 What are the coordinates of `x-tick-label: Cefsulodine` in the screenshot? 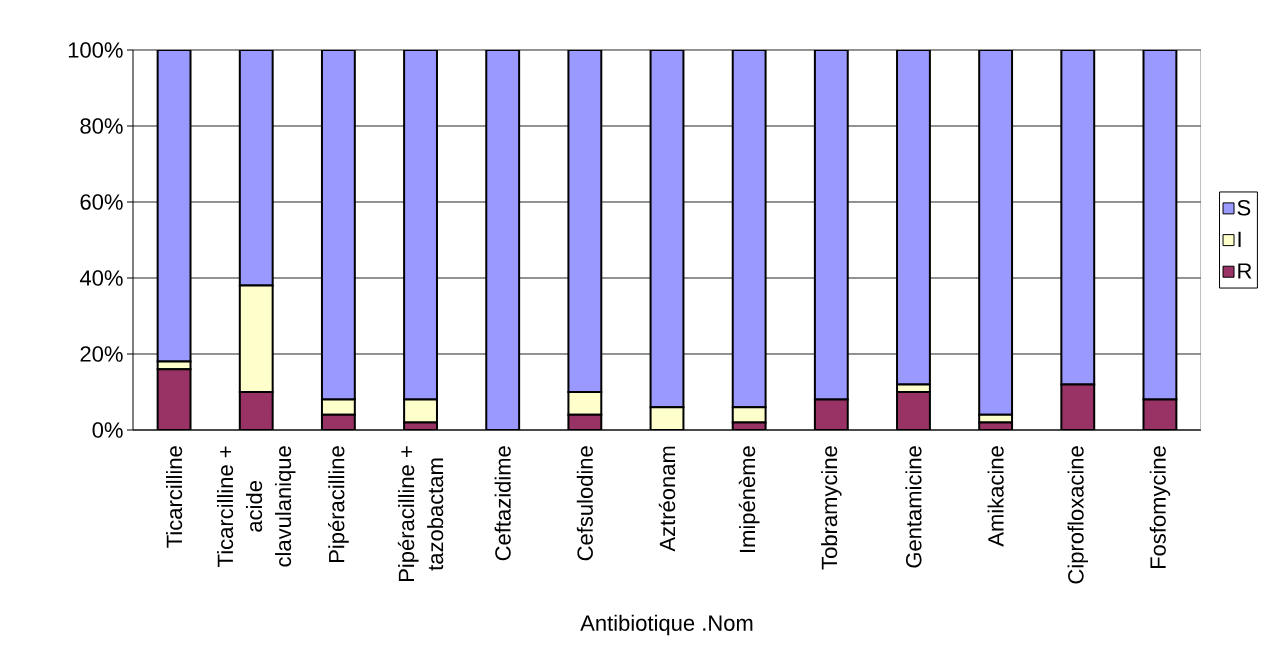 It's located at (584, 503).